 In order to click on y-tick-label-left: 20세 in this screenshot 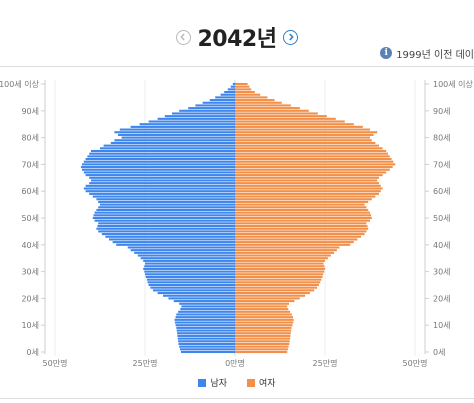, I will do `click(30, 298)`.